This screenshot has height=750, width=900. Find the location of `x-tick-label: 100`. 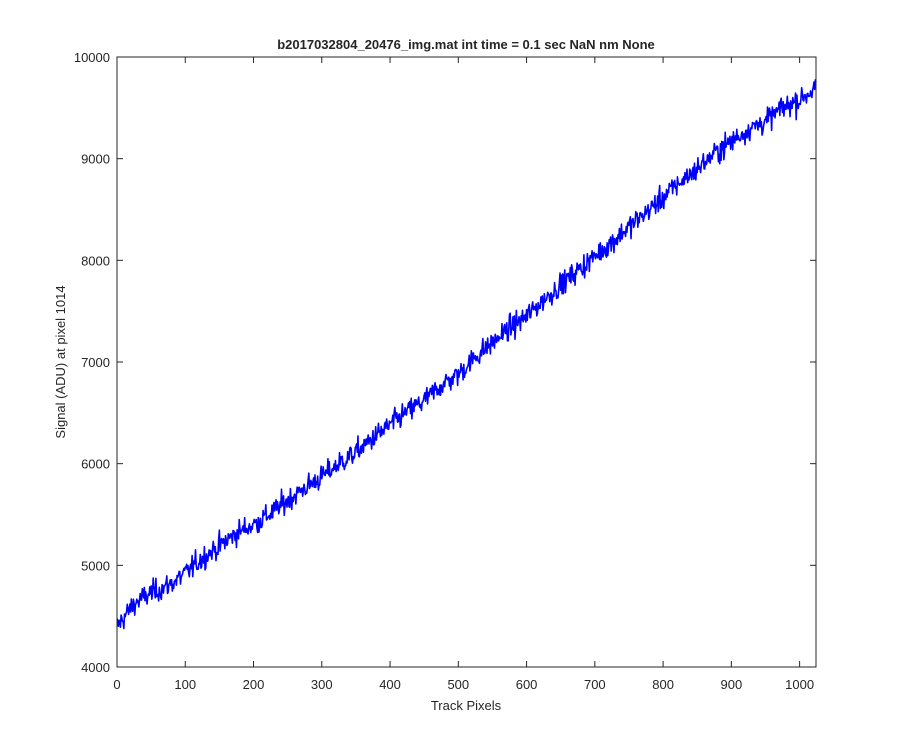

x-tick-label: 100 is located at coordinates (185, 684).